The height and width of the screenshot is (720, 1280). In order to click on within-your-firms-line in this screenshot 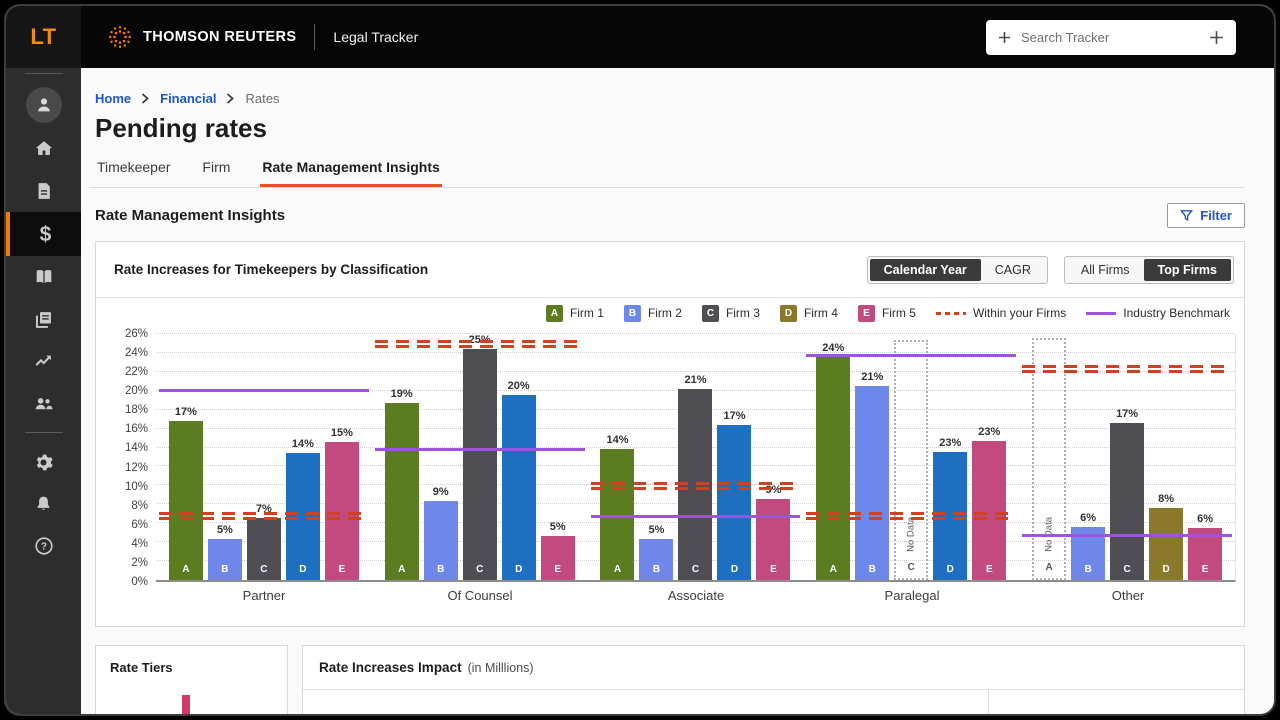, I will do `click(264, 515)`.